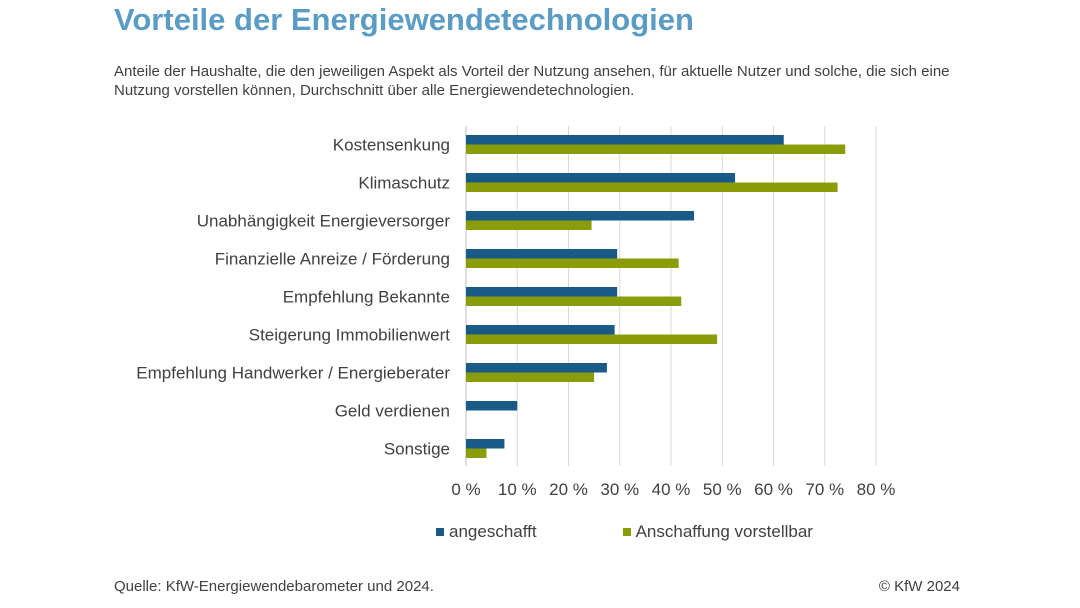  I want to click on legend-item-anschaffung-vorstellbar: Anschaffung vorstellbar, so click(717, 532).